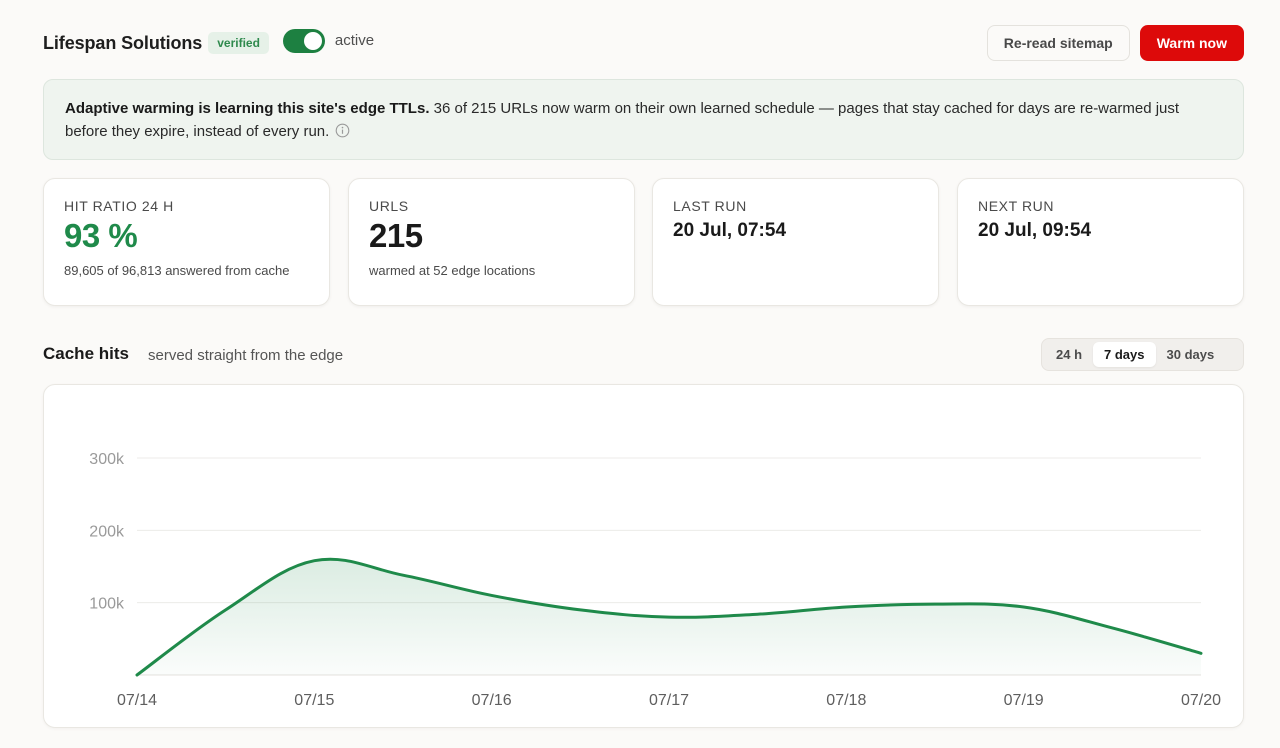 This screenshot has height=748, width=1280. Describe the element at coordinates (107, 531) in the screenshot. I see `y-tick-label: 200k` at that location.